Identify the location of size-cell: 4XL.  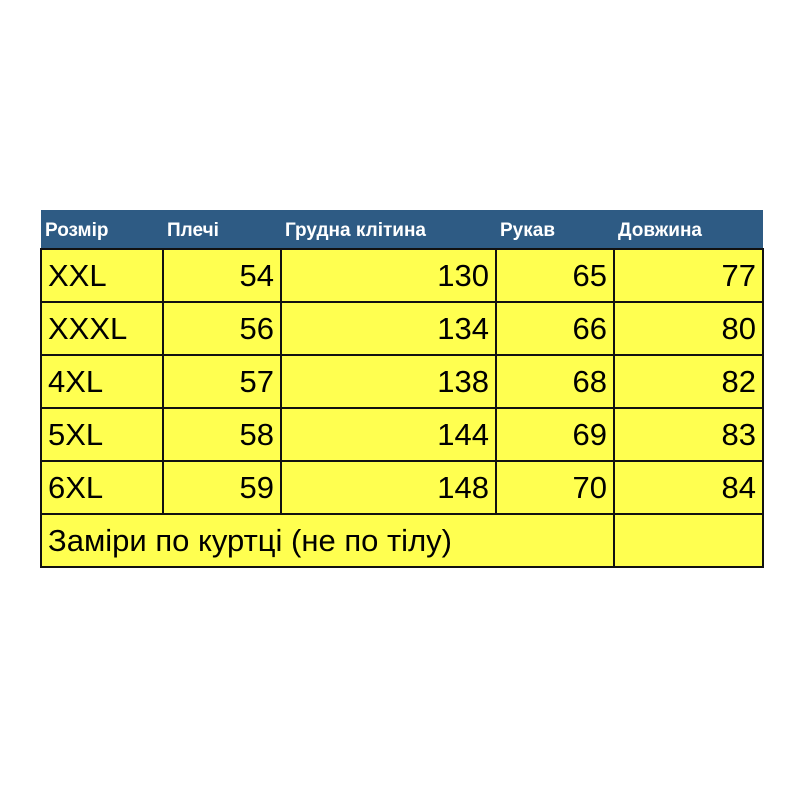
(102, 381).